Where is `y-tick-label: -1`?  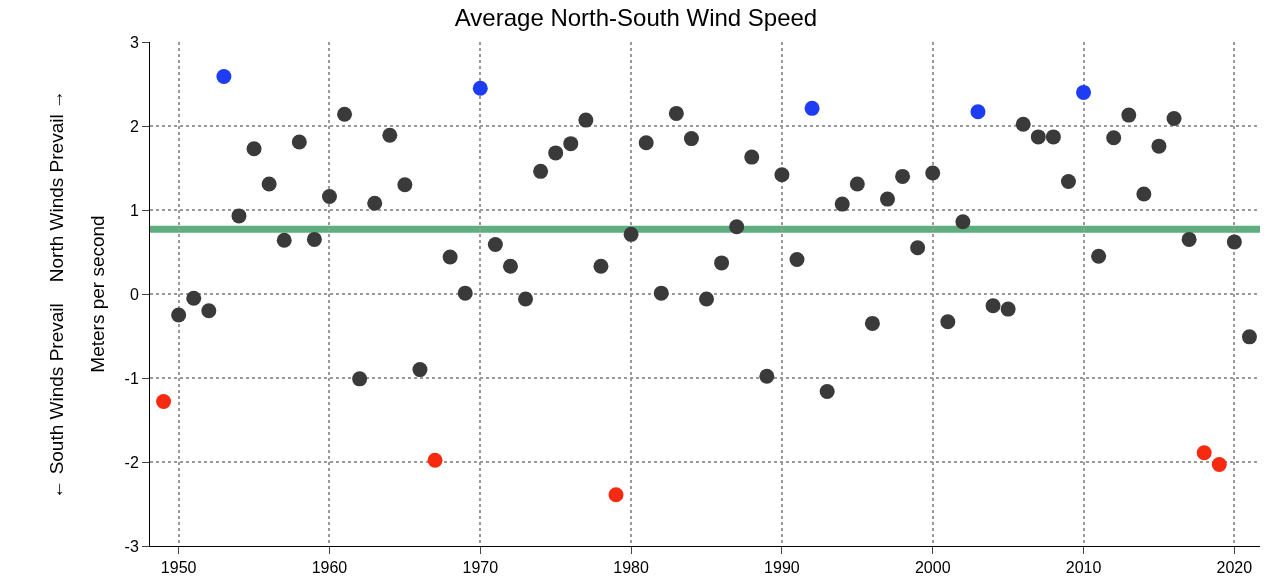
y-tick-label: -1 is located at coordinates (131, 378).